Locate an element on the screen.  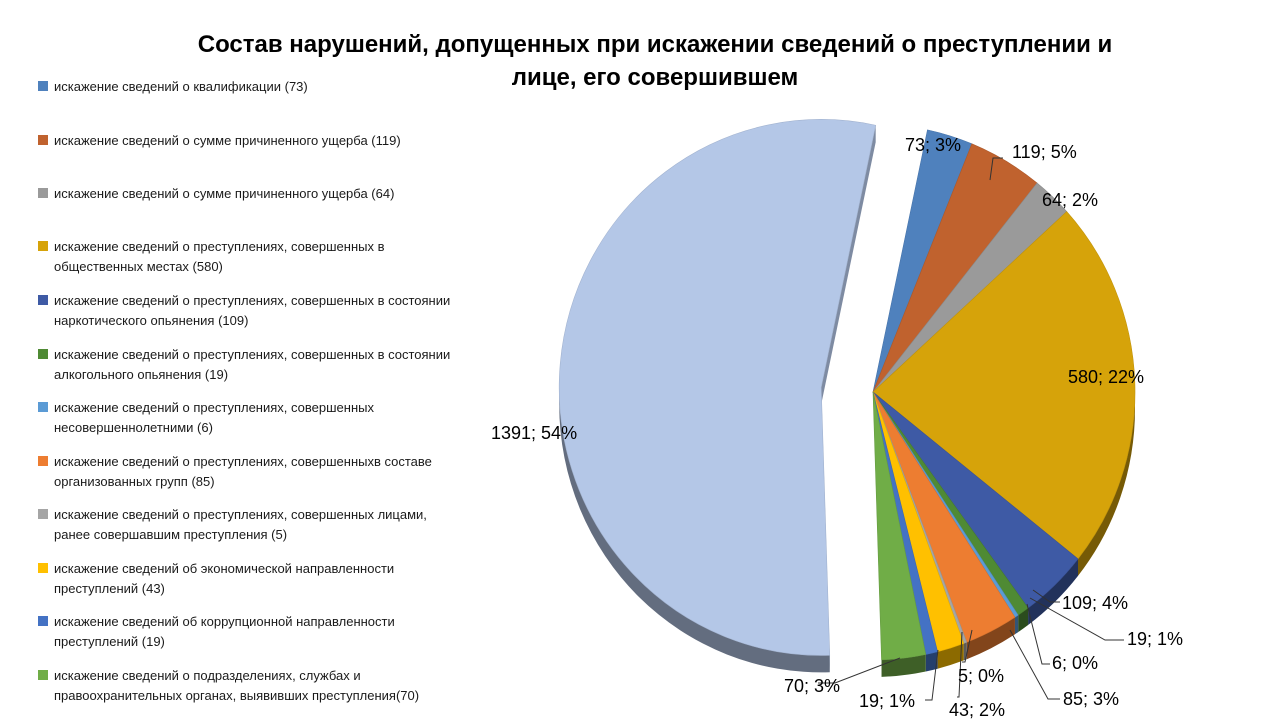
data-label: 70; 3% is located at coordinates (812, 686).